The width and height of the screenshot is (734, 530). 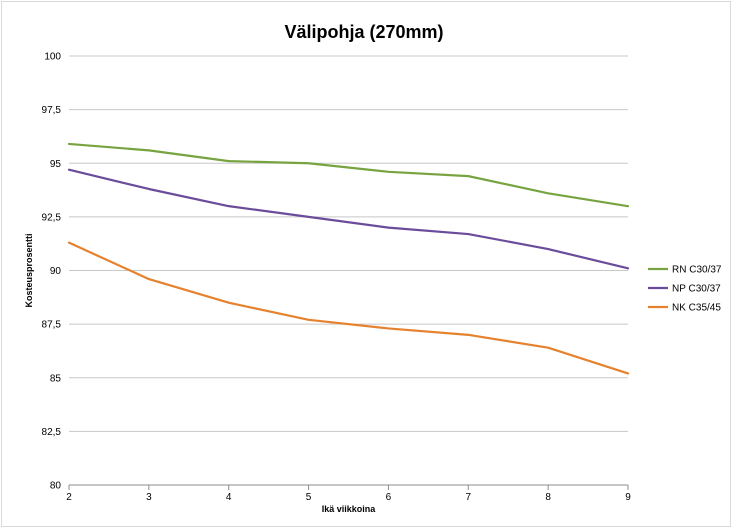 I want to click on x-tick-label: 4, so click(x=229, y=497).